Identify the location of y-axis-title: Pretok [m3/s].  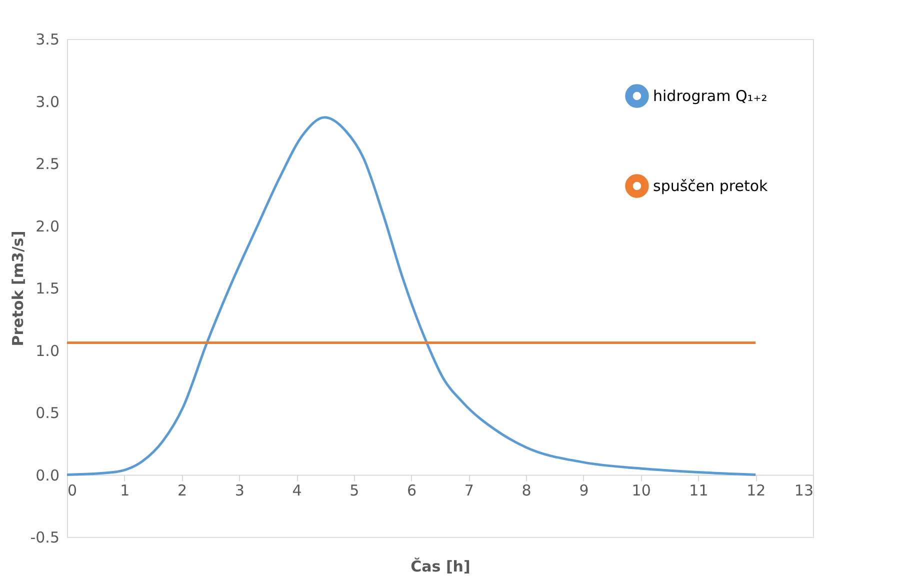
(18, 288).